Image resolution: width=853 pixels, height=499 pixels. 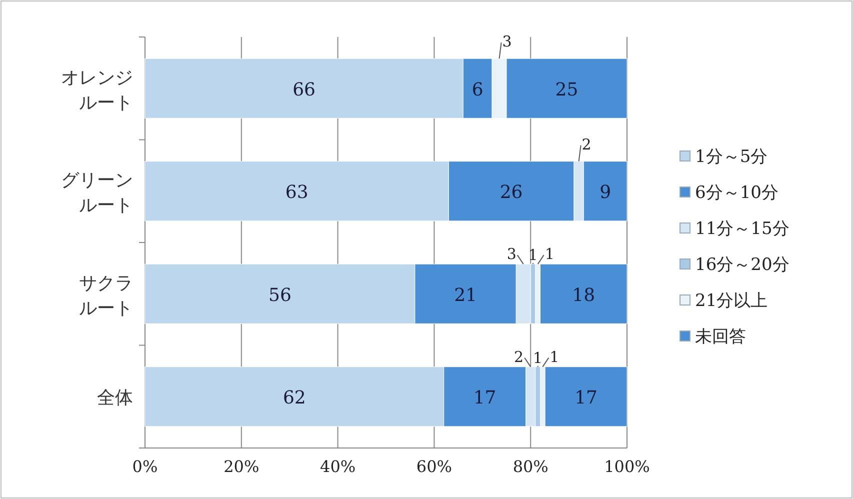 What do you see at coordinates (720, 337) in the screenshot?
I see `legend-label: 未回答` at bounding box center [720, 337].